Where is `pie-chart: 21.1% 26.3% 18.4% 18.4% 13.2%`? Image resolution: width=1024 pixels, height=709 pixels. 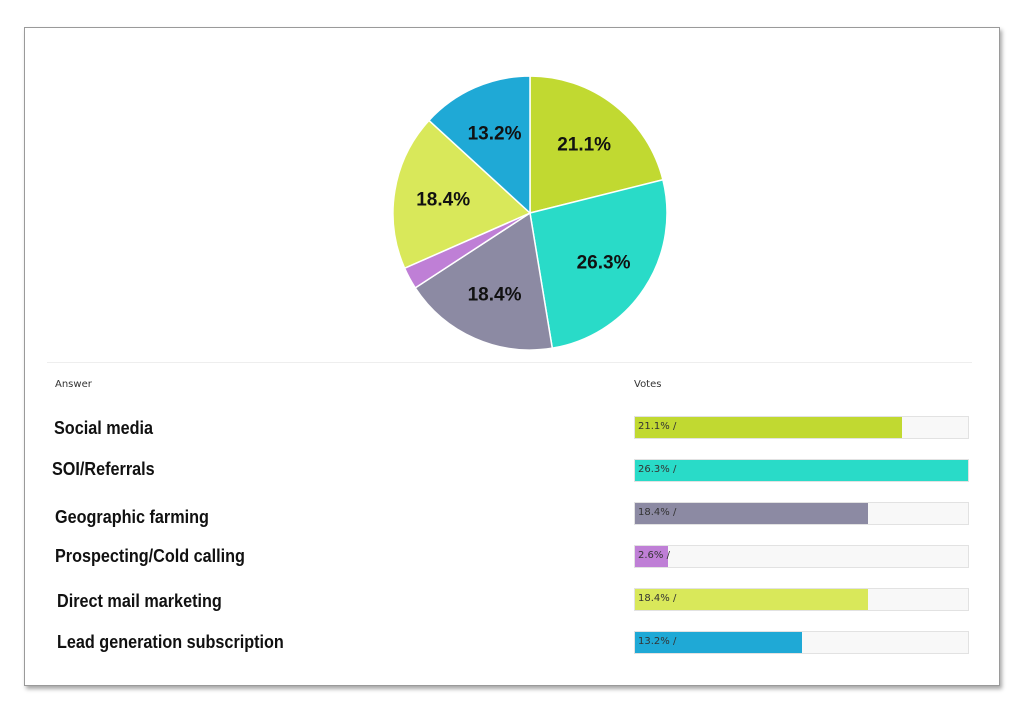
pie-chart: 21.1% 26.3% 18.4% 18.4% 13.2% is located at coordinates (530, 213).